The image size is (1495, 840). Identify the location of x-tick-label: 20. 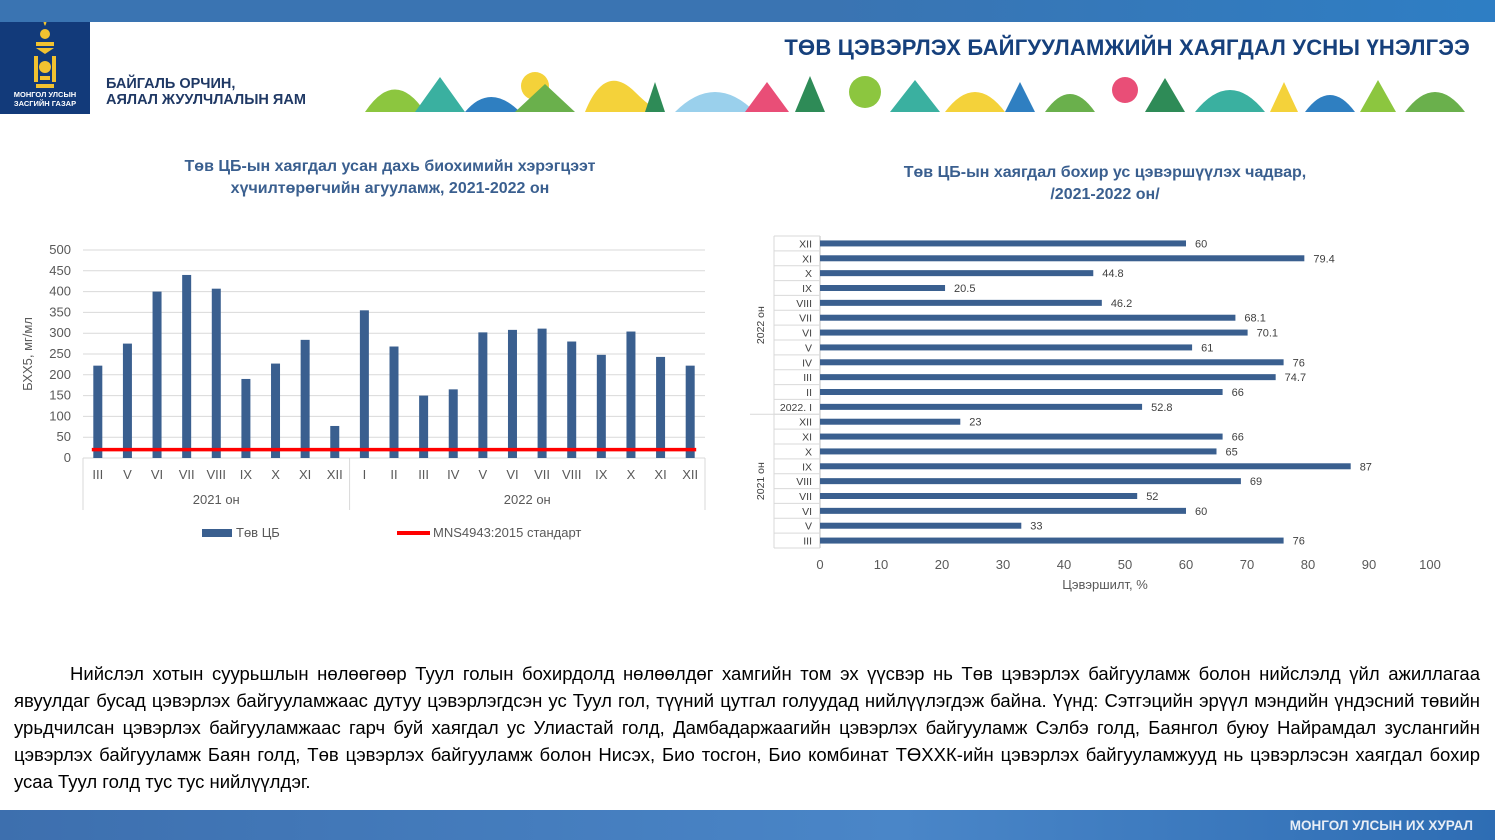
(942, 564).